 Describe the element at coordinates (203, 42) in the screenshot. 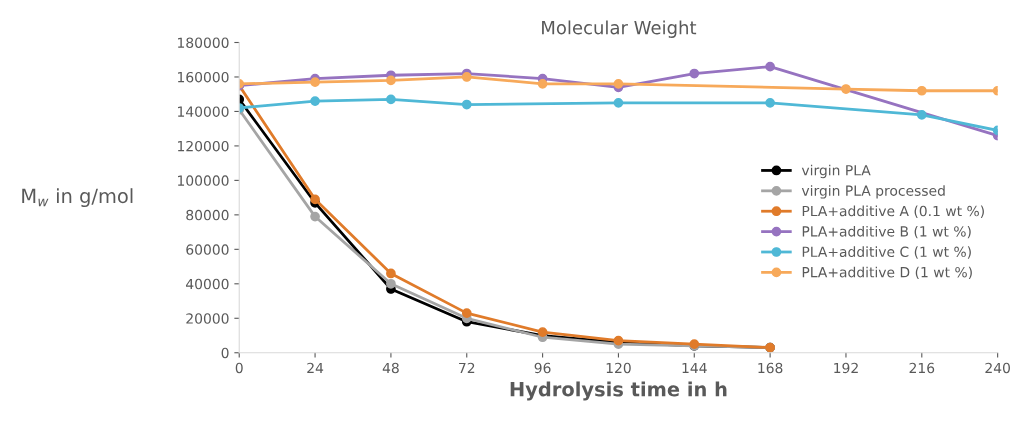

I see `y-tick-label: 180000` at that location.